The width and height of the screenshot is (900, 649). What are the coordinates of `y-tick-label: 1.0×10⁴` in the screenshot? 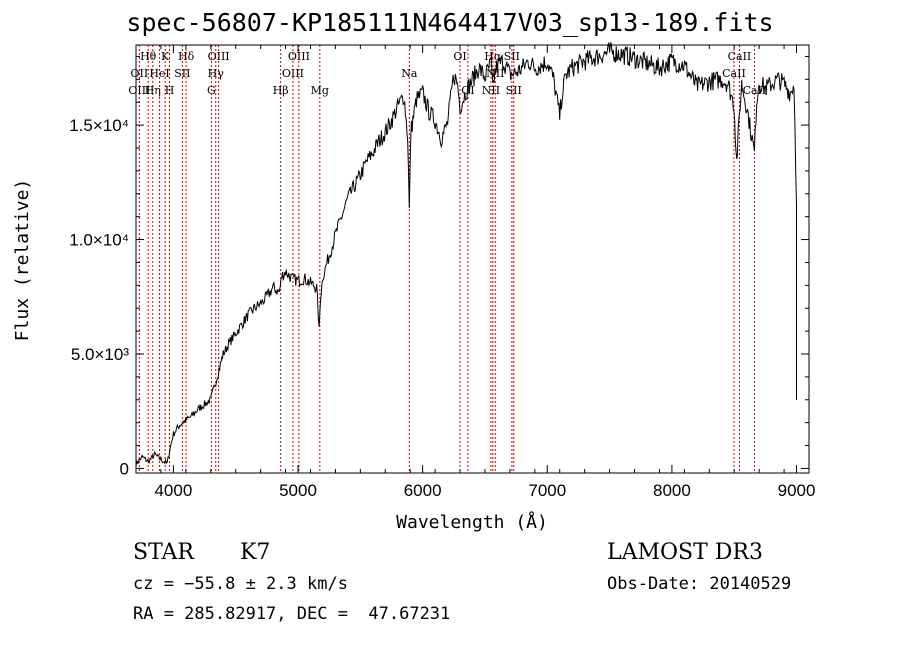 It's located at (99, 240).